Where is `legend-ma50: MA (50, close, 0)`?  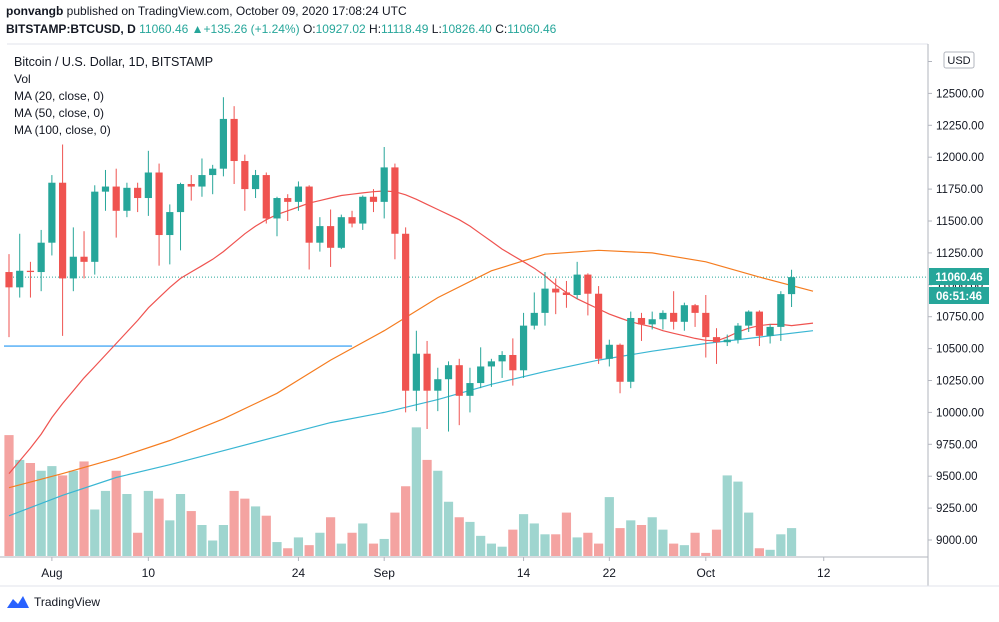
legend-ma50: MA (50, close, 0) is located at coordinates (59, 113).